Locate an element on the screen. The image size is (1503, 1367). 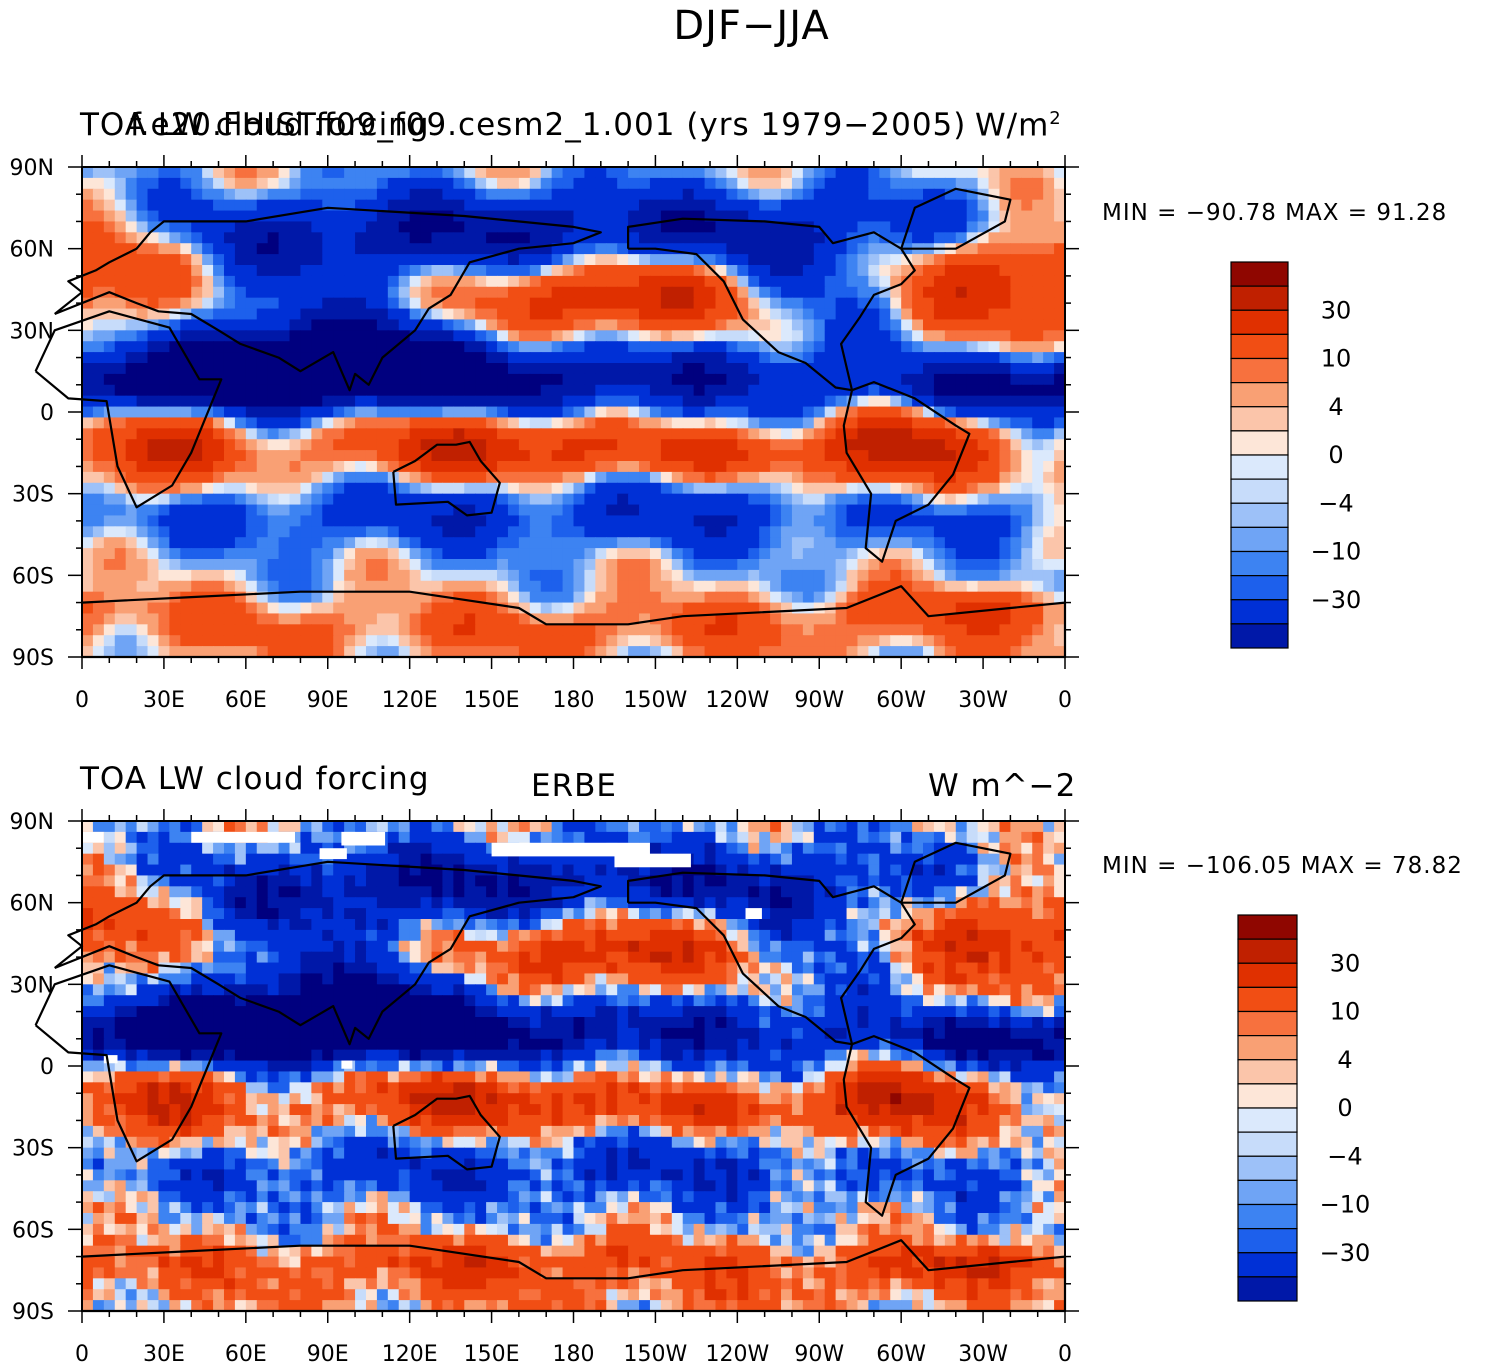
x-tick-label: 120E is located at coordinates (410, 700).